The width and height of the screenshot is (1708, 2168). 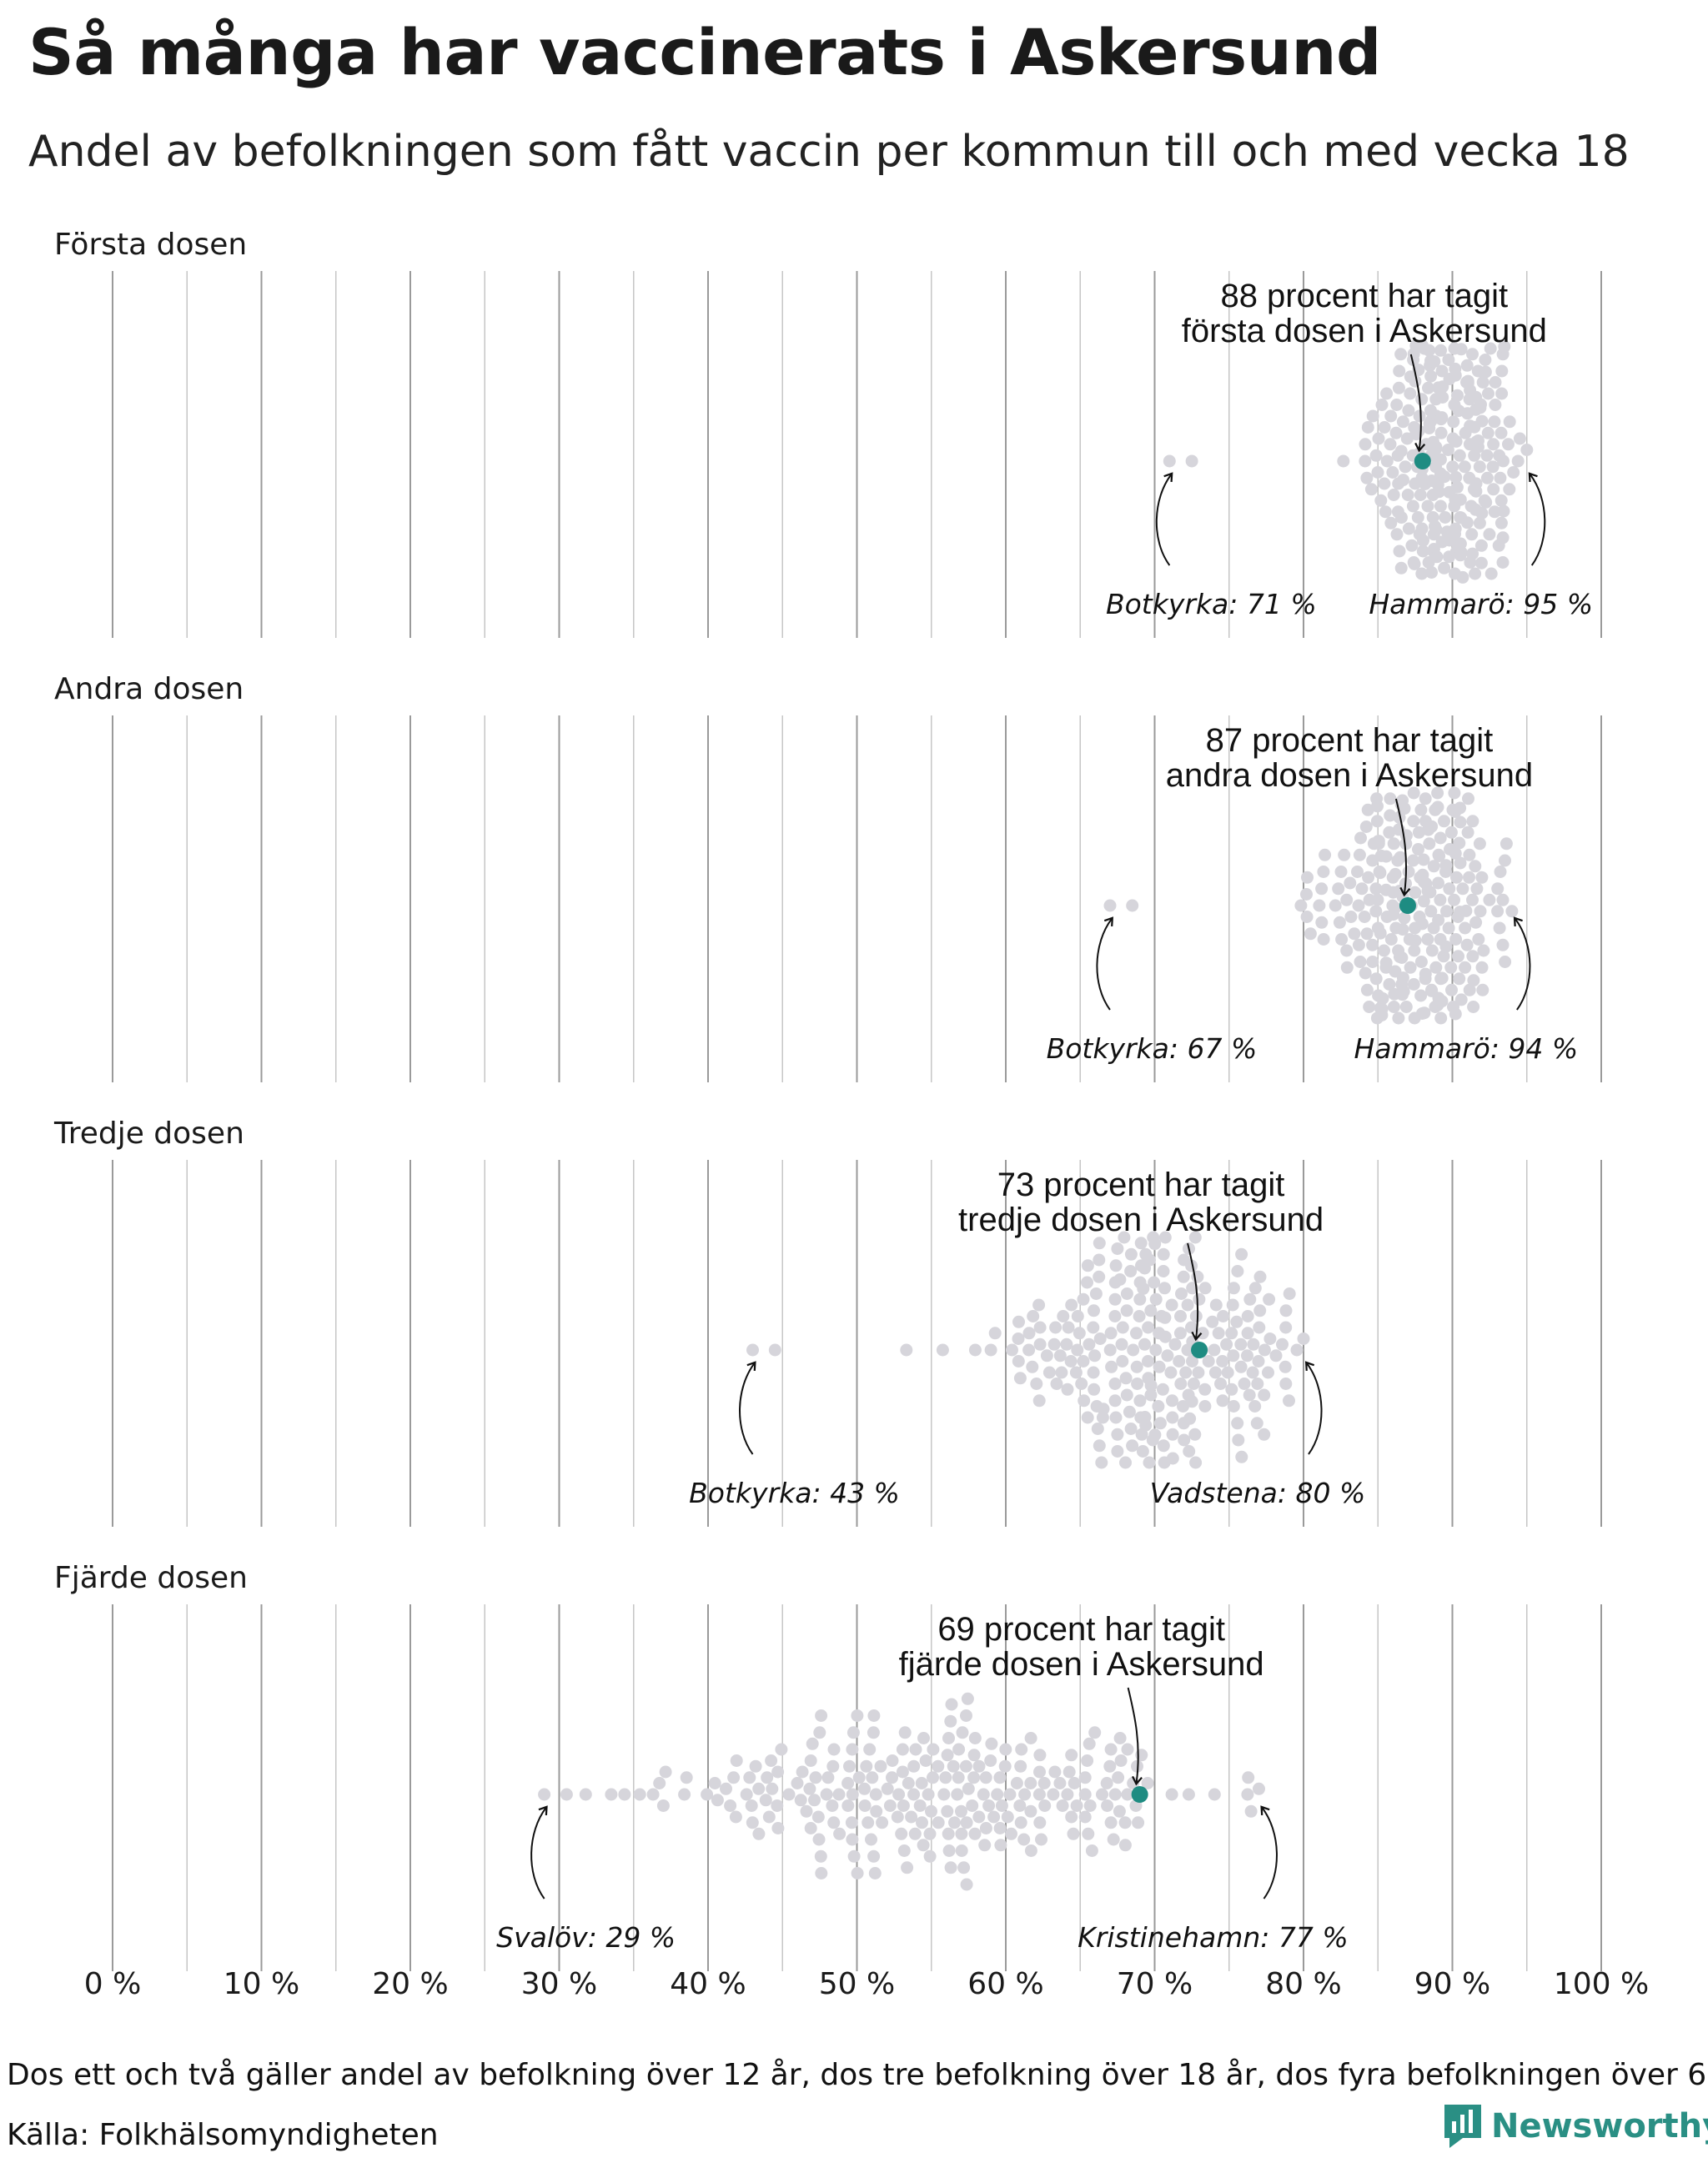 What do you see at coordinates (151, 1578) in the screenshot?
I see `panel-title: Fjärde dosen` at bounding box center [151, 1578].